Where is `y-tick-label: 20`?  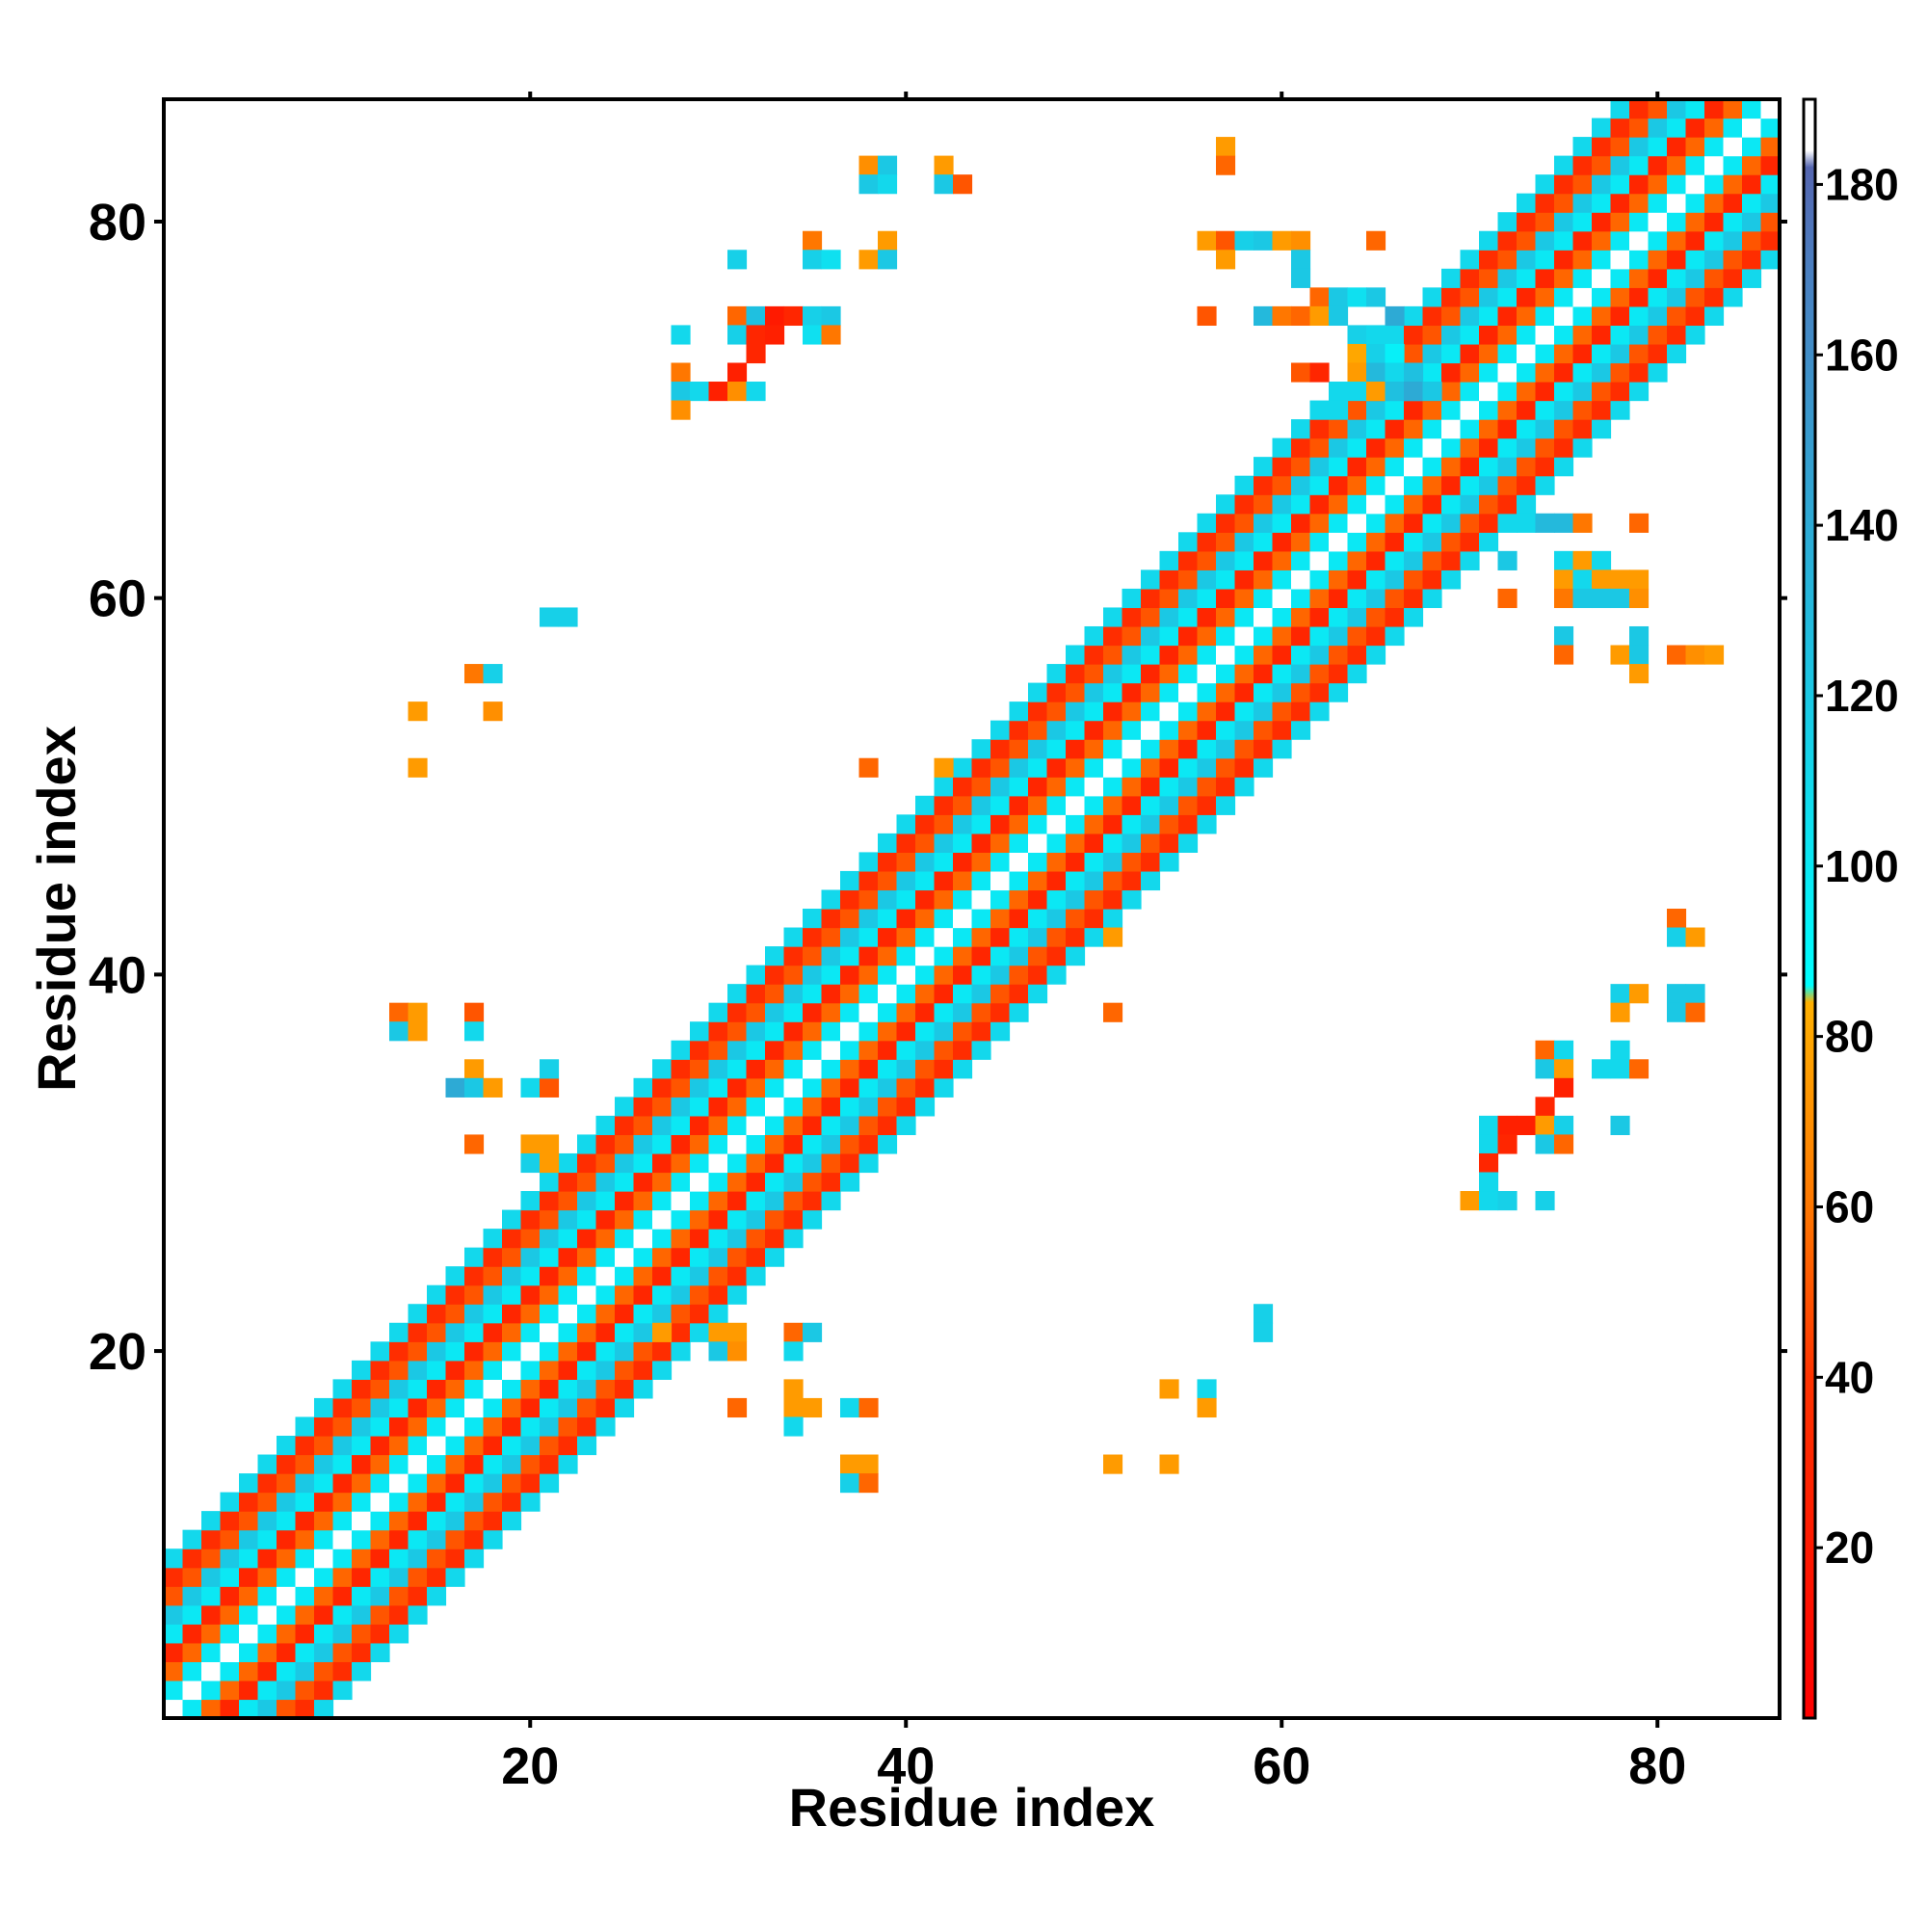 y-tick-label: 20 is located at coordinates (117, 1352).